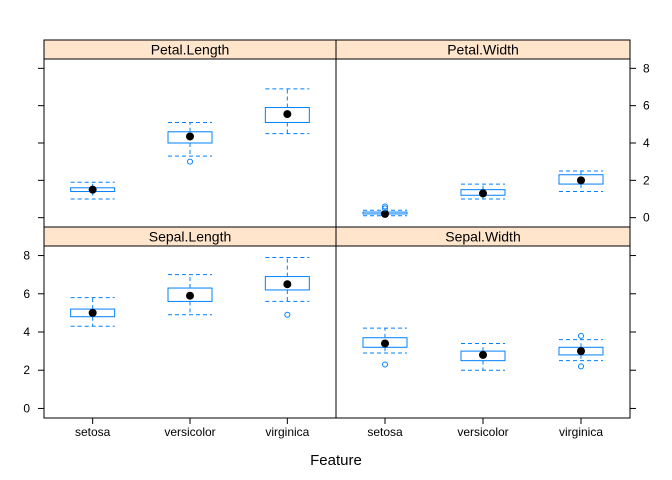 The height and width of the screenshot is (480, 672). I want to click on x-axis-label: Feature, so click(336, 460).